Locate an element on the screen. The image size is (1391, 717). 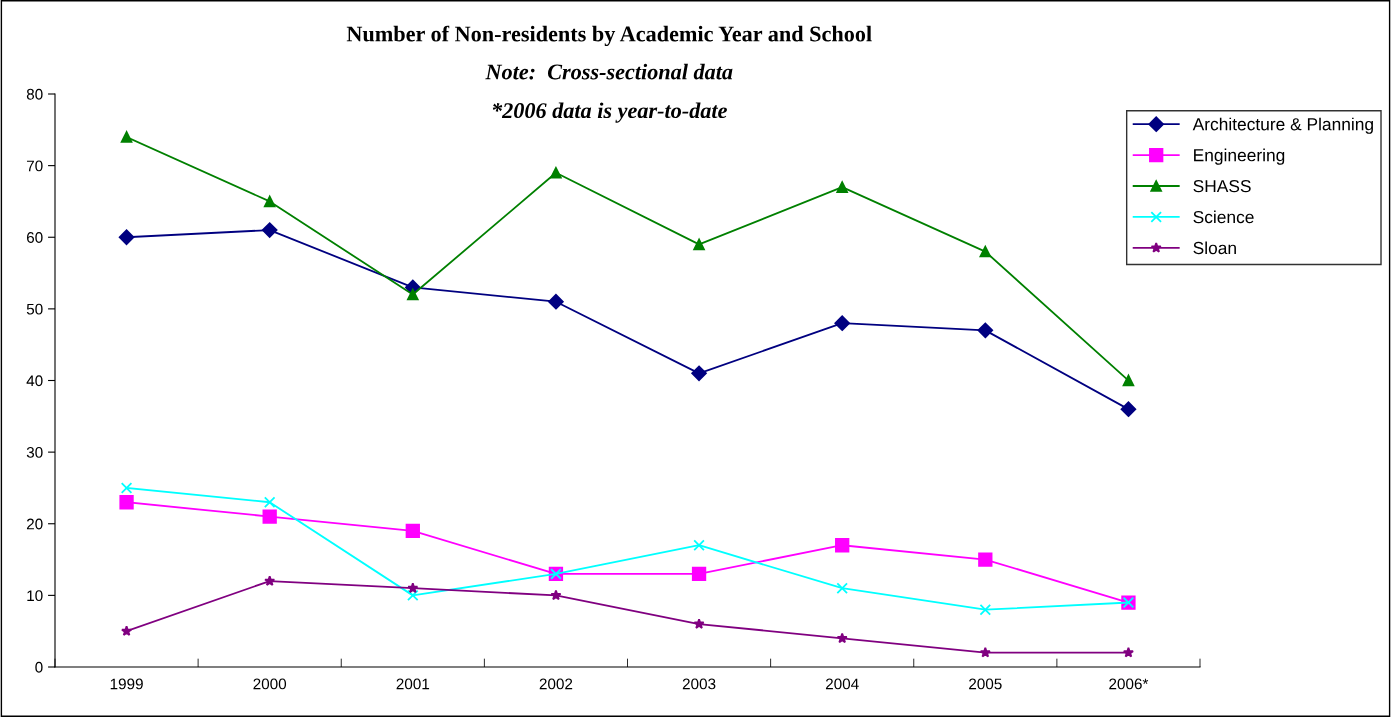
x-tick-label: 2001 is located at coordinates (413, 684).